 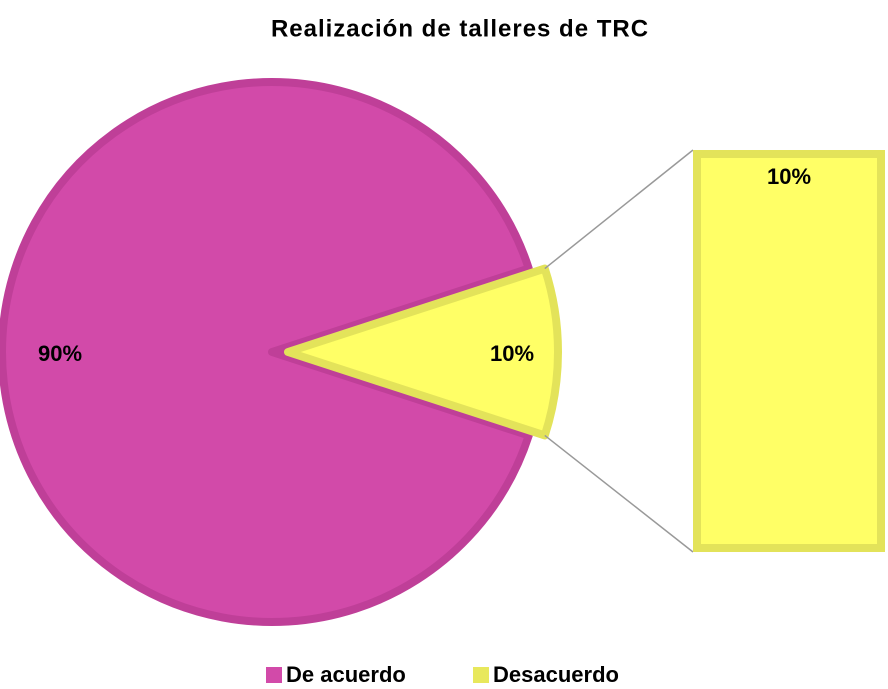 What do you see at coordinates (423, 352) in the screenshot?
I see `pie-slice` at bounding box center [423, 352].